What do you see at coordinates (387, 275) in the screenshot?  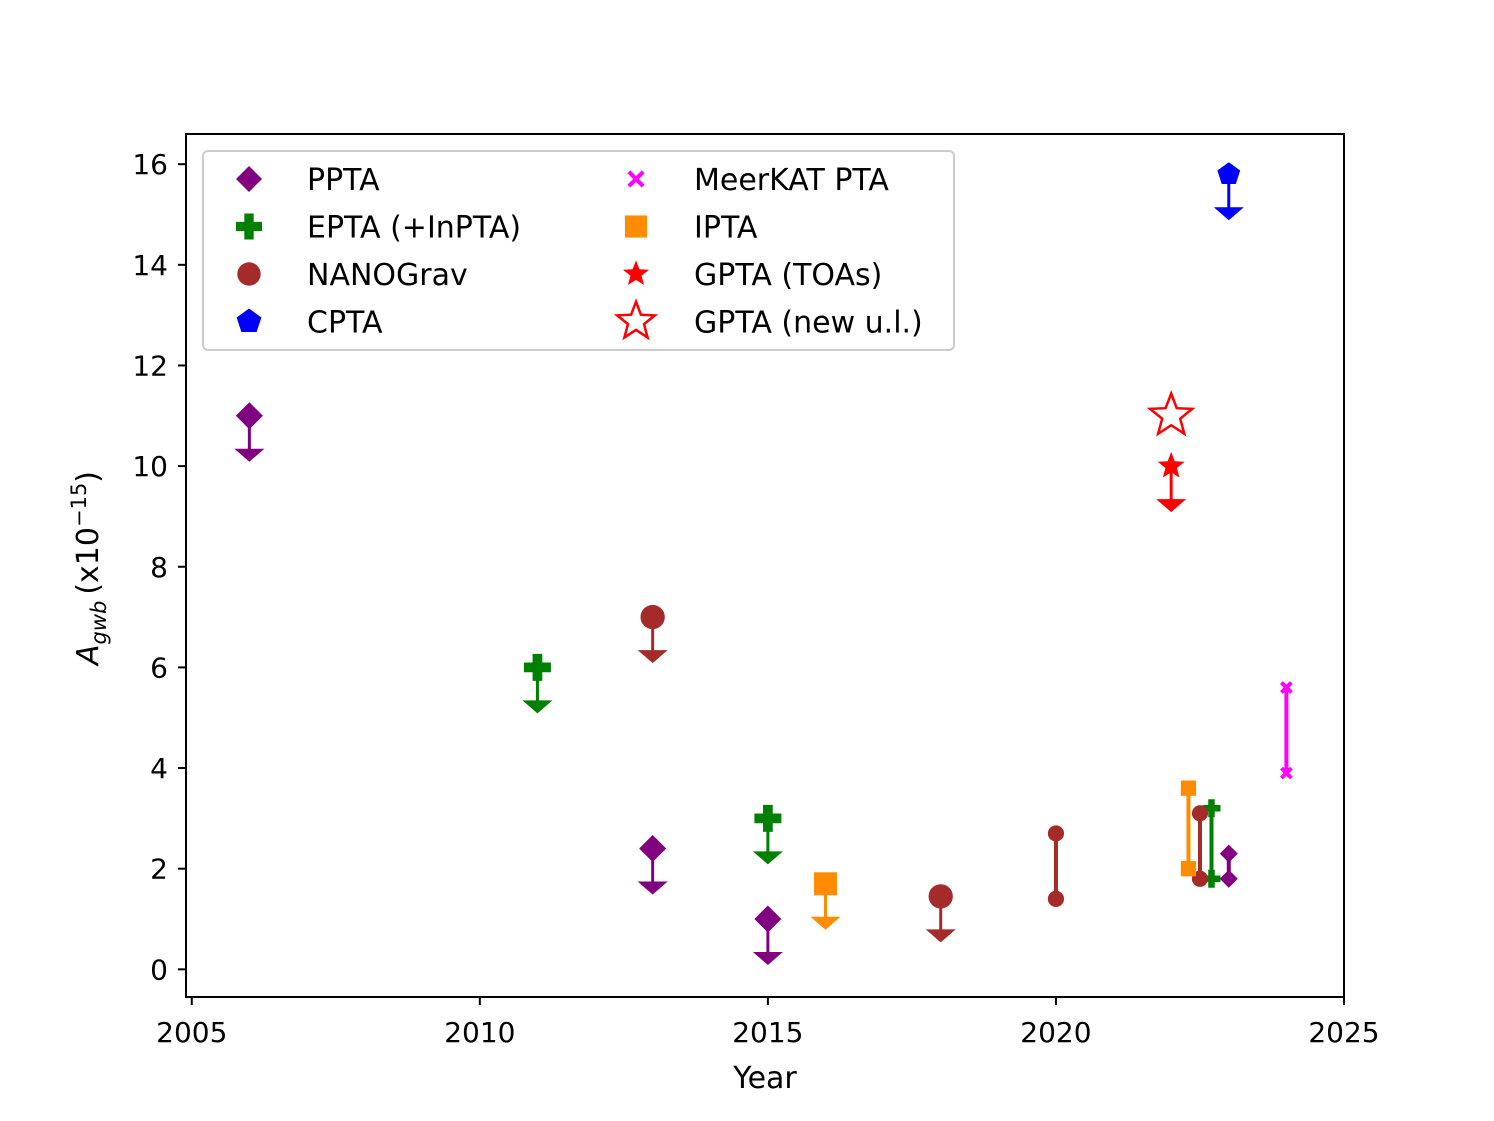 I see `legend-label: NANOGrav` at bounding box center [387, 275].